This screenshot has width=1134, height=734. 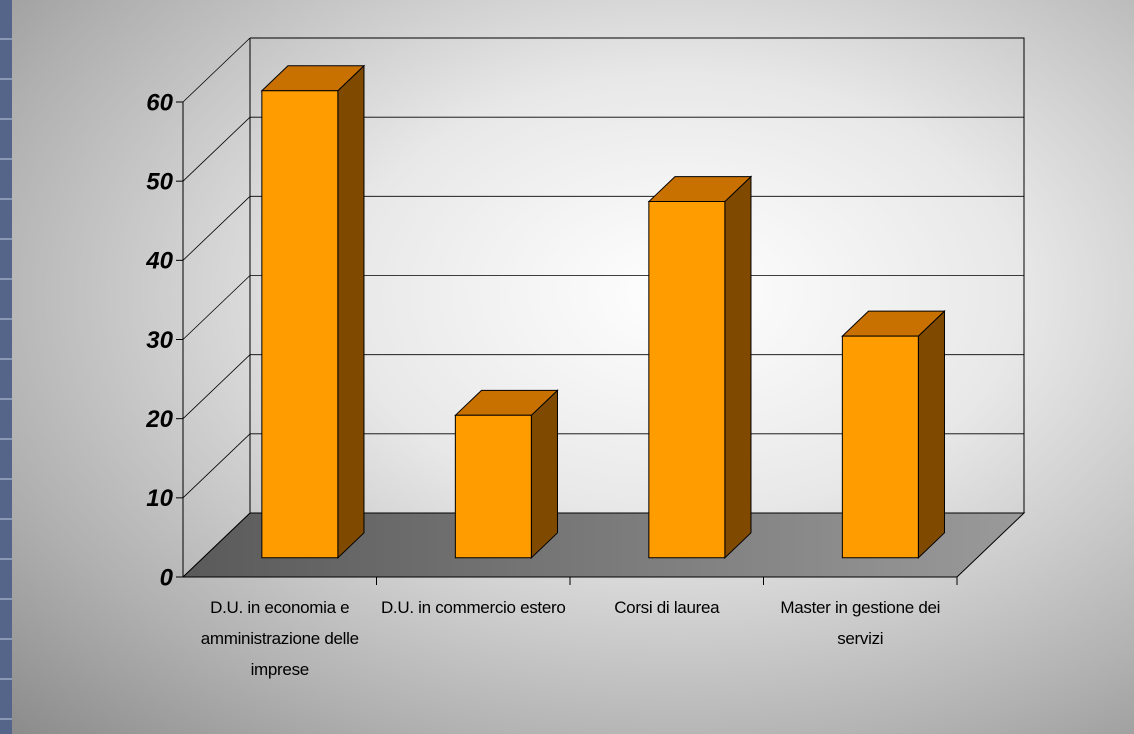 What do you see at coordinates (473, 607) in the screenshot?
I see `x-tick-label: D.U. in commercio estero` at bounding box center [473, 607].